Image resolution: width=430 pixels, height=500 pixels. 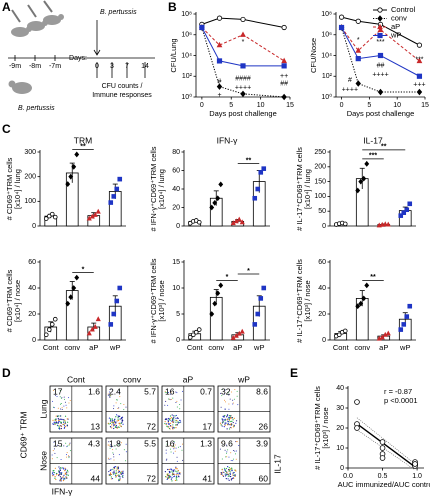 I want to click on panel-letter: C, so click(x=6, y=129).